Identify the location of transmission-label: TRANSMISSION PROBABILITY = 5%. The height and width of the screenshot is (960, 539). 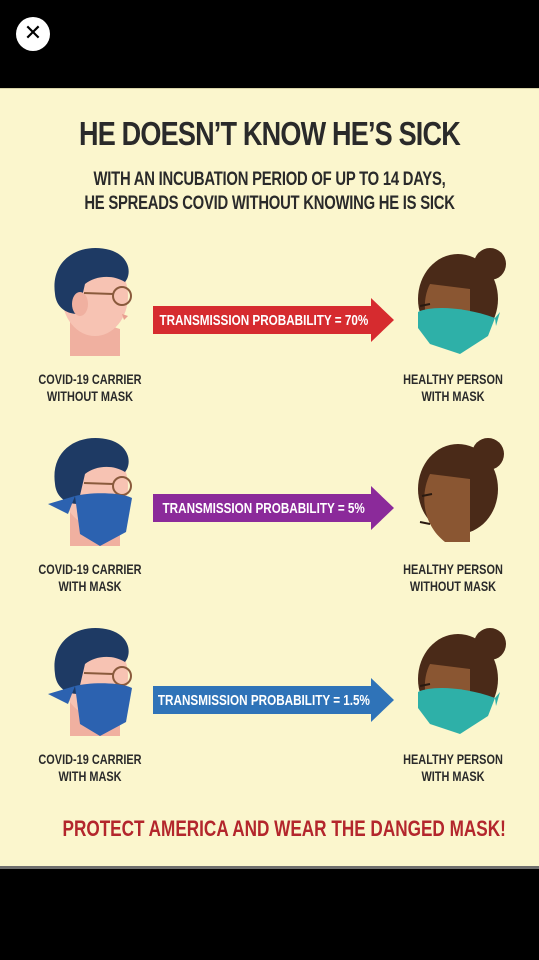
(264, 508).